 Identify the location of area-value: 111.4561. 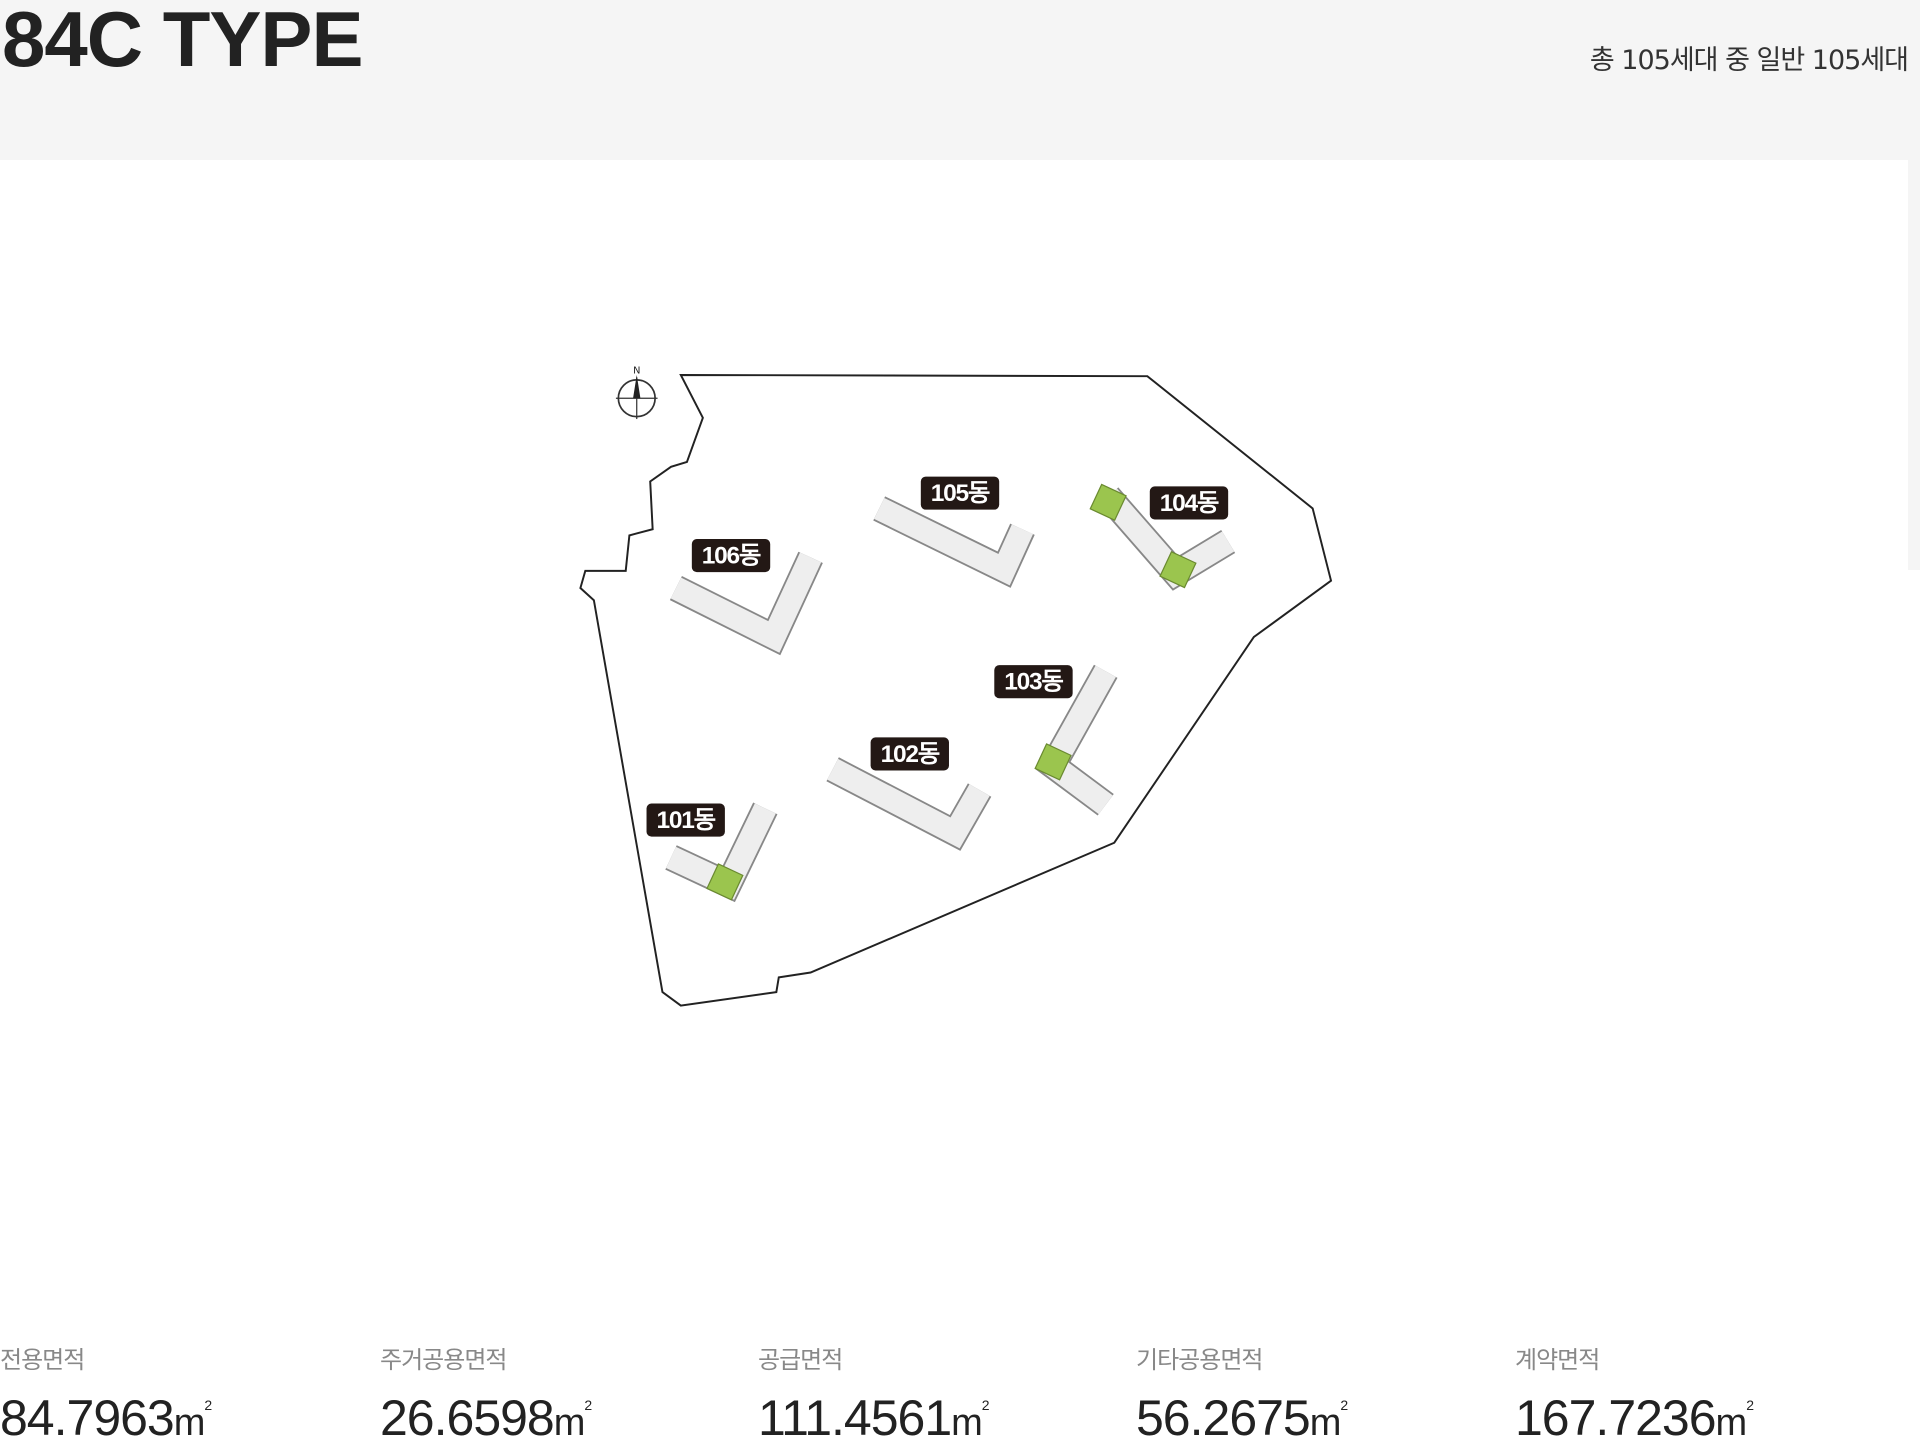
(855, 1418).